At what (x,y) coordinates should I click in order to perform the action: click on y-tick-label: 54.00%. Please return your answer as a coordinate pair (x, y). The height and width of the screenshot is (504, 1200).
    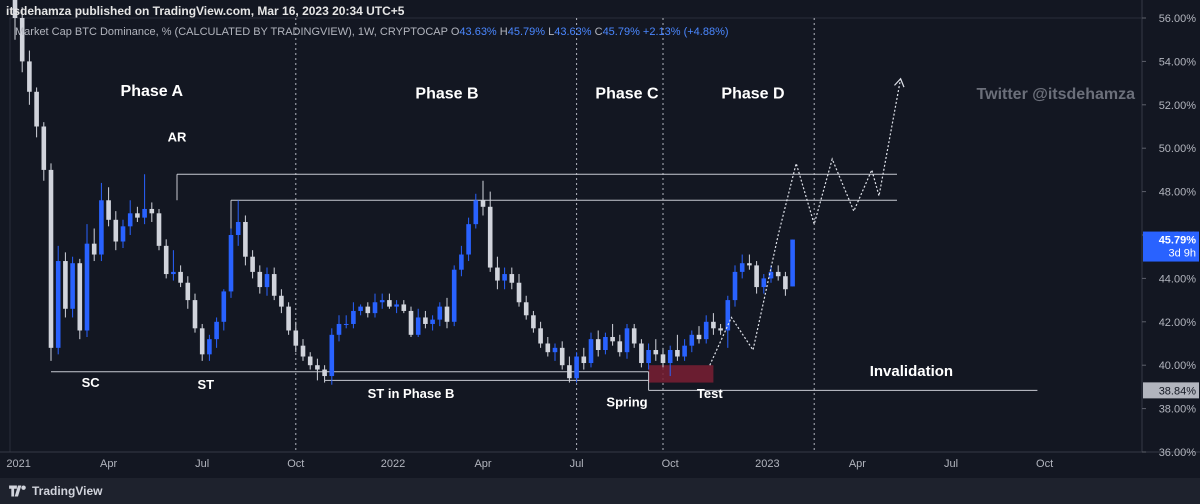
    Looking at the image, I should click on (1178, 62).